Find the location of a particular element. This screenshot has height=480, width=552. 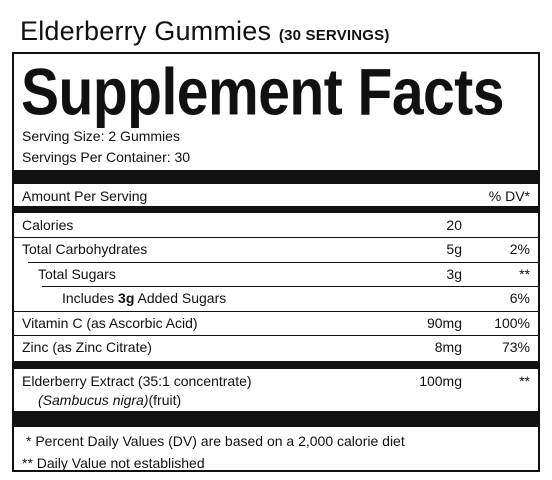

nutrient-name: Total Carbohydrates is located at coordinates (84, 249).